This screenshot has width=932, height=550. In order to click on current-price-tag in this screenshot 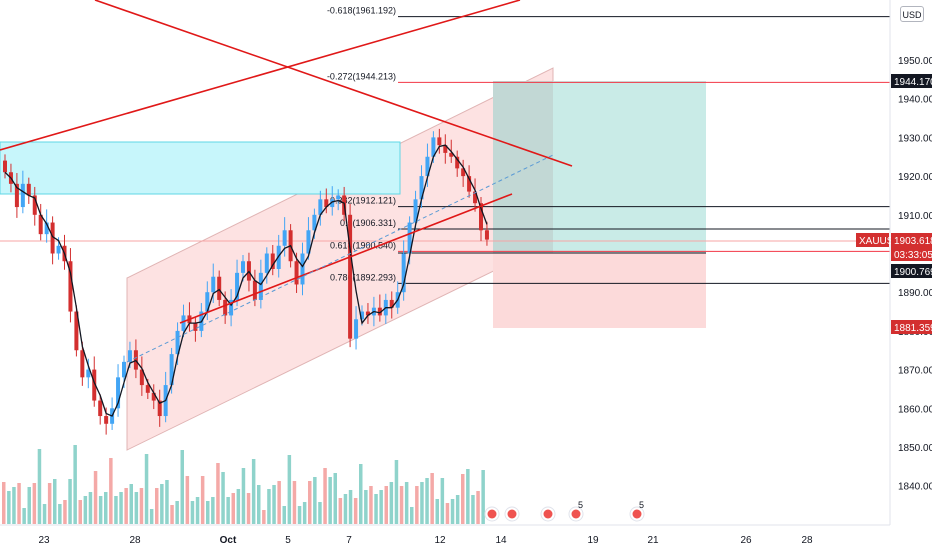, I will do `click(911, 240)`.